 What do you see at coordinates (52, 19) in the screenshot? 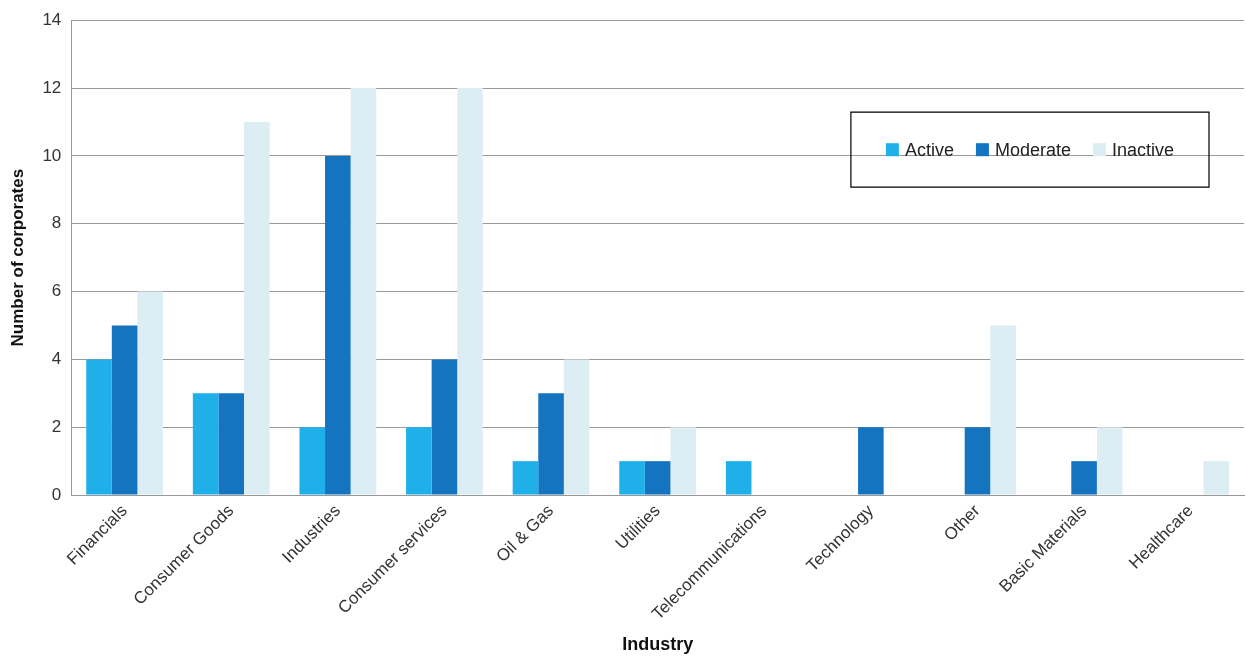
I see `y-tick-label: 14` at bounding box center [52, 19].